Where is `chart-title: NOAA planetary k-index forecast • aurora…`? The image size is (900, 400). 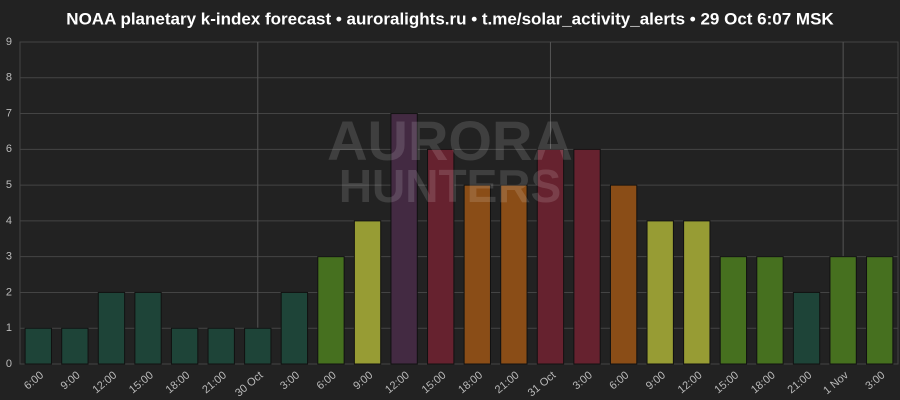
chart-title: NOAA planetary k-index forecast • aurora… is located at coordinates (450, 18).